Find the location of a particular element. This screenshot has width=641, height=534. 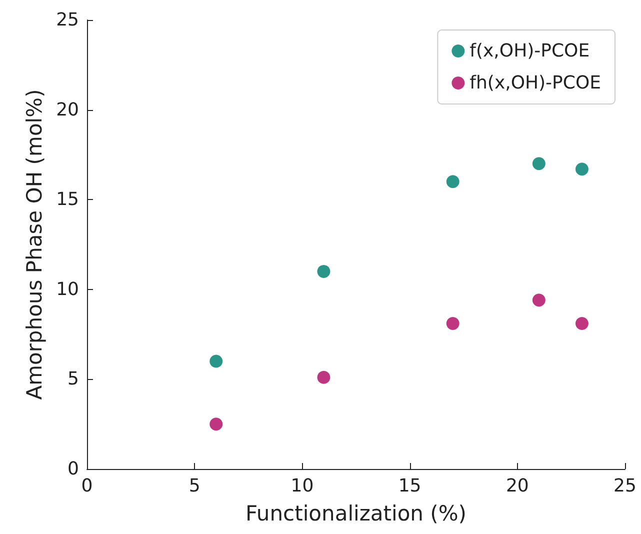

x-axis-title: Functionalization (%) is located at coordinates (356, 514).